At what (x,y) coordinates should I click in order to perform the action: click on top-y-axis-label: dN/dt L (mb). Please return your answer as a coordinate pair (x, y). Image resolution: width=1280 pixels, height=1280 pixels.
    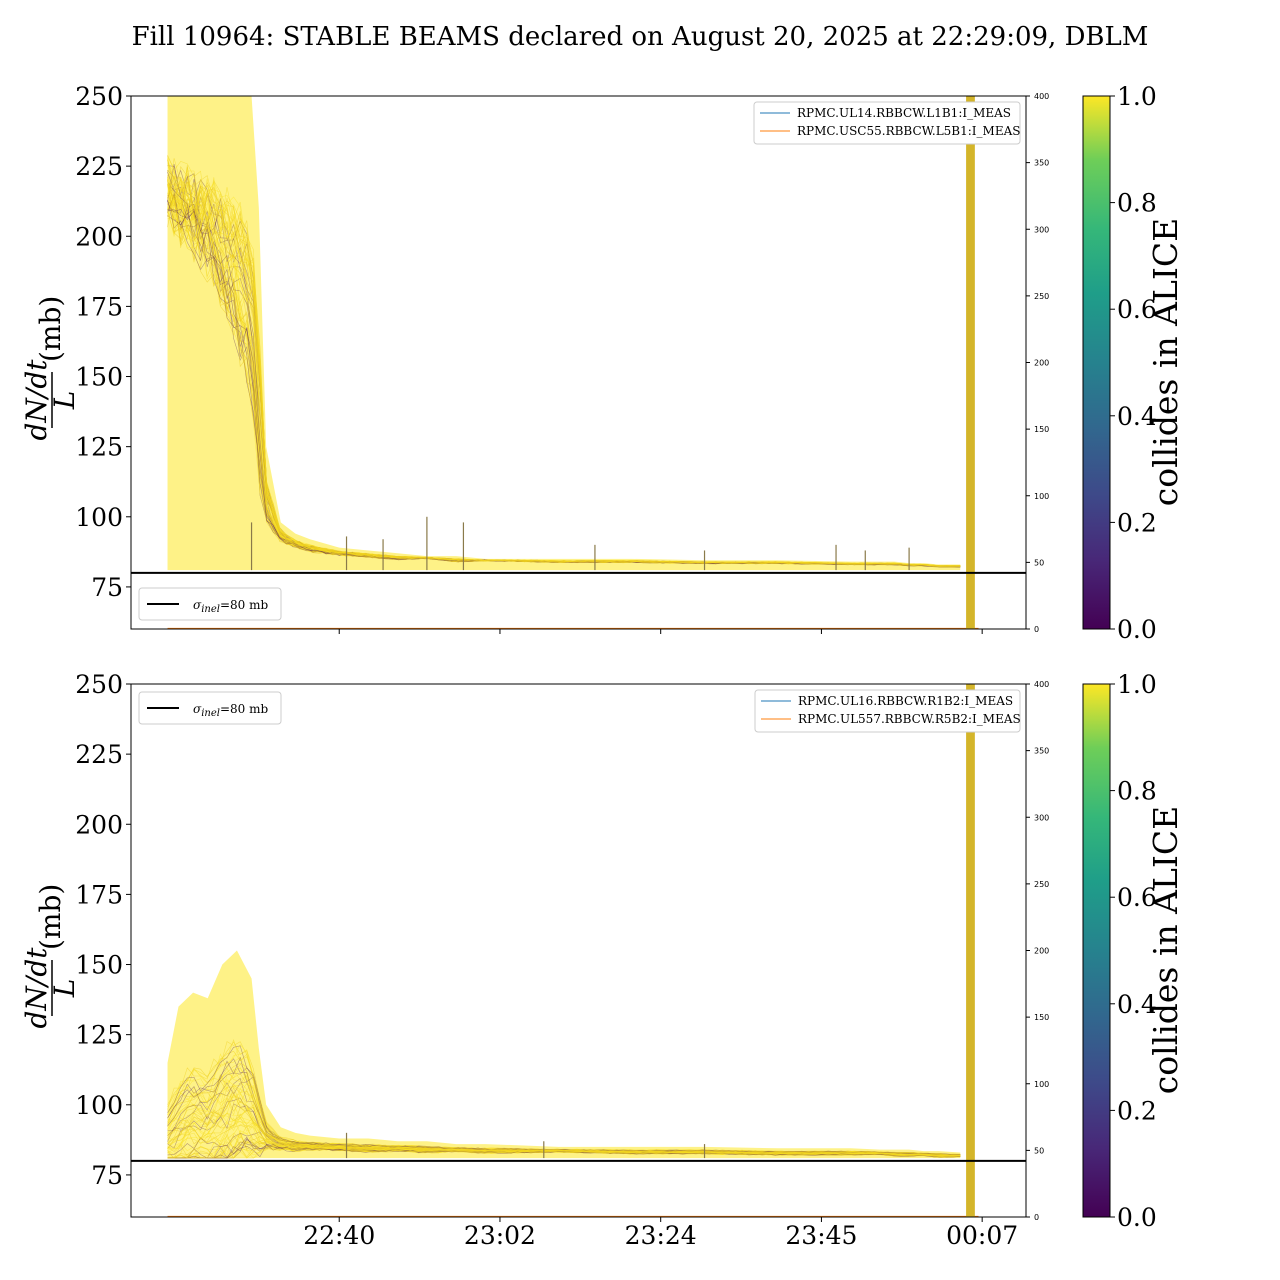
    Looking at the image, I should click on (50, 368).